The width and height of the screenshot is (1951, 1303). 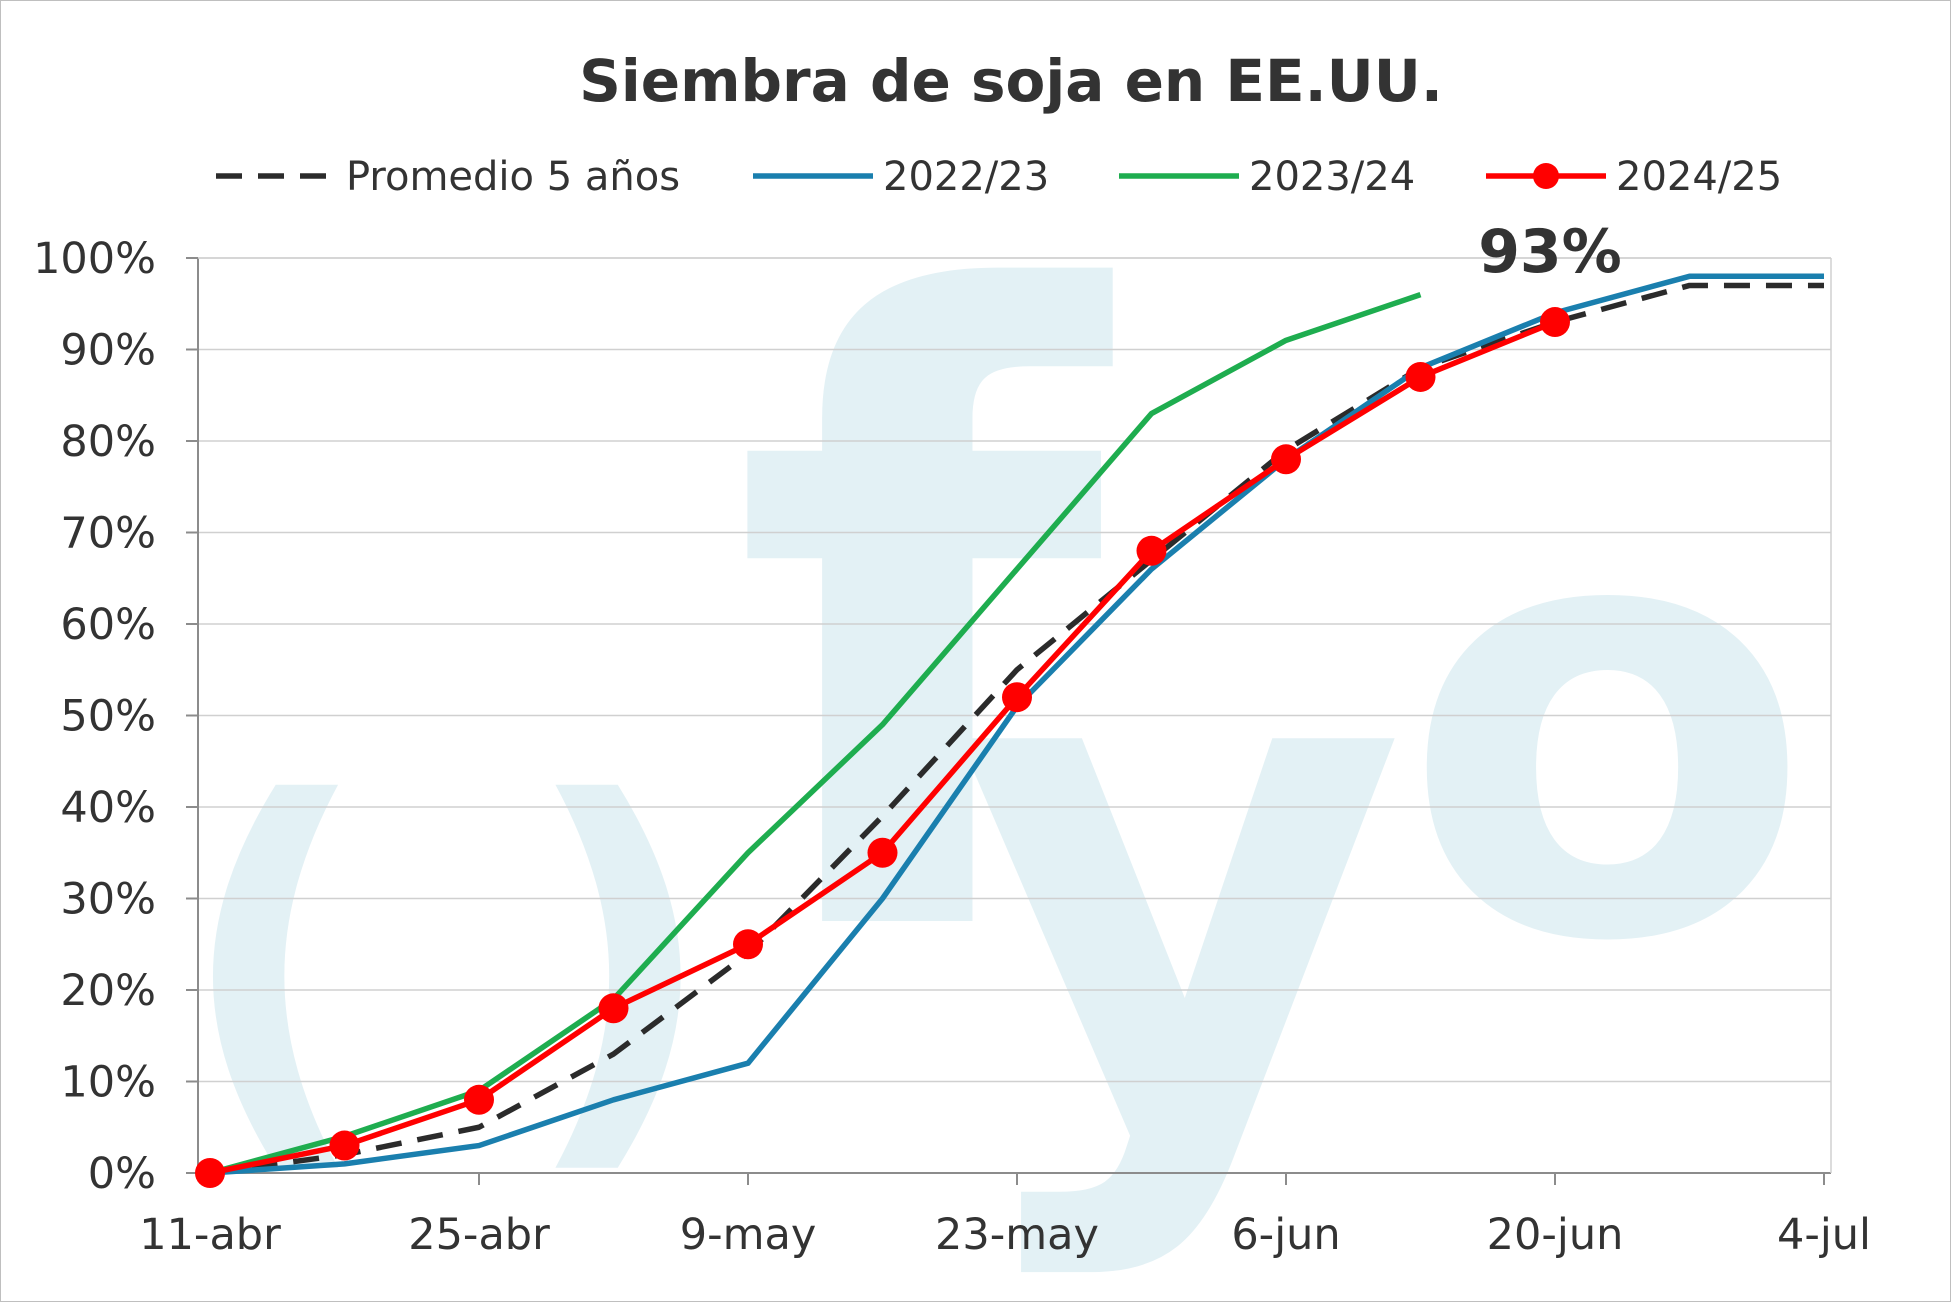 I want to click on chart-title: Siembra de soja en EE.UU., so click(x=1011, y=81).